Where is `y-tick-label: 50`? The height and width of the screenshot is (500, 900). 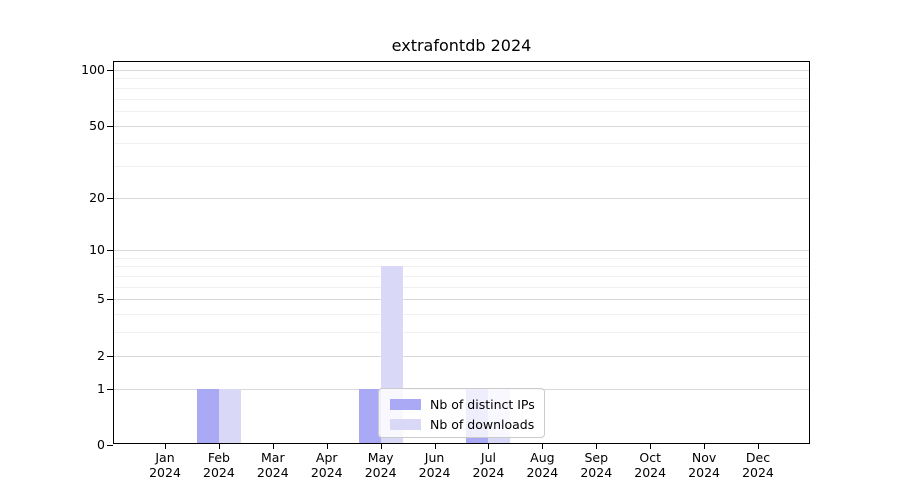
y-tick-label: 50 is located at coordinates (97, 125).